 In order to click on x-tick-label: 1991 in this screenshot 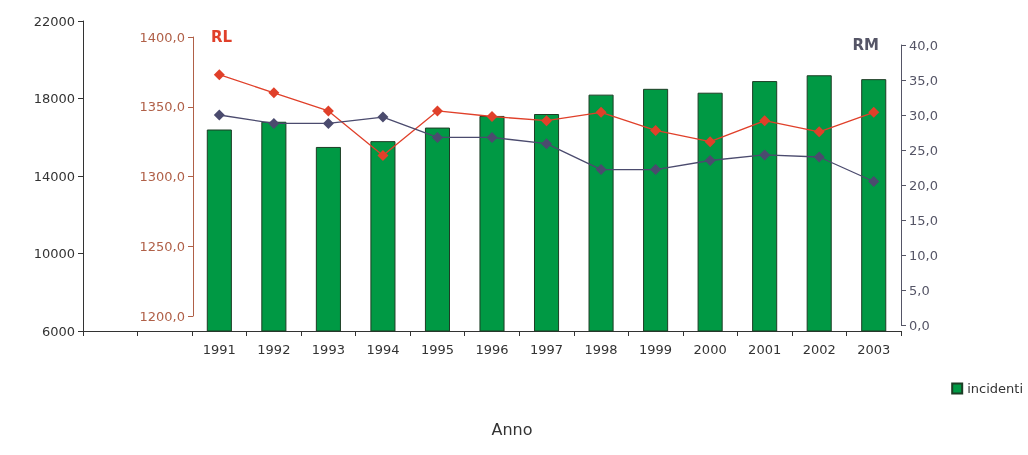, I will do `click(219, 349)`.